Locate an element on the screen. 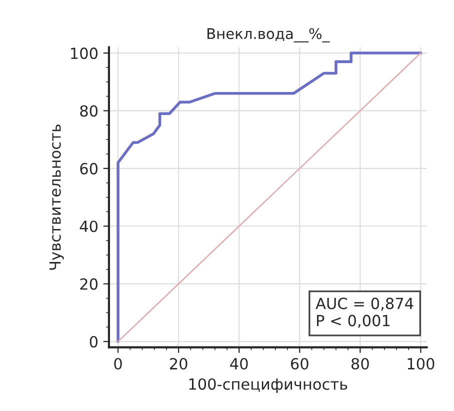 This screenshot has height=411, width=454. x-tick-label: 80 is located at coordinates (360, 364).